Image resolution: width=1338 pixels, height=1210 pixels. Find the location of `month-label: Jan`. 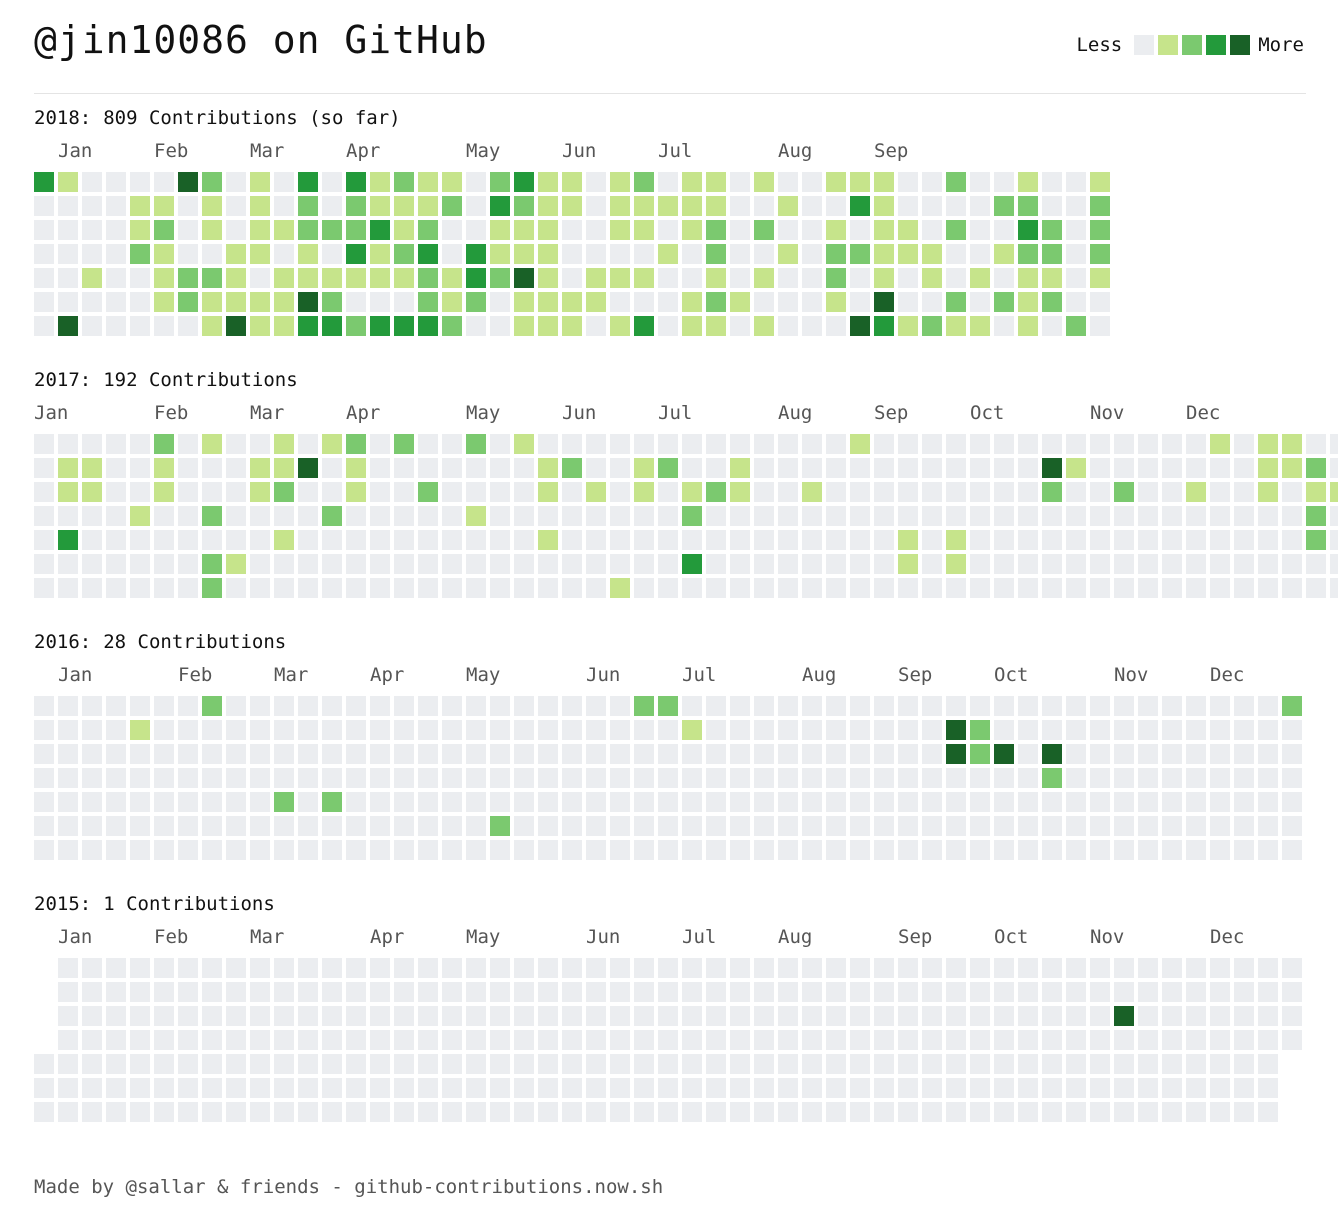

month-label: Jan is located at coordinates (75, 675).